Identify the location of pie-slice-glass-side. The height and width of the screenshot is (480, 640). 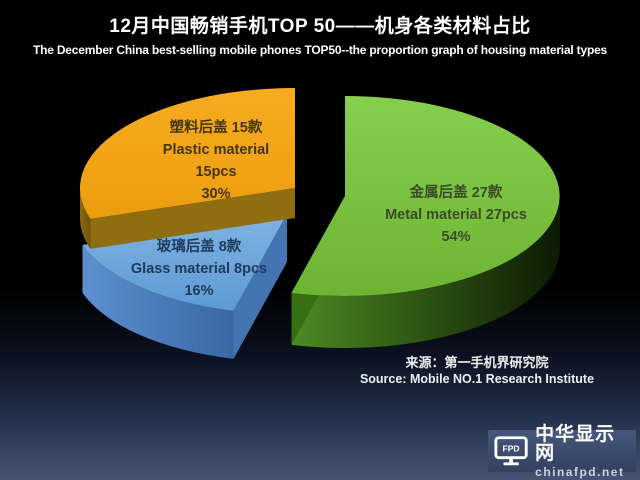
(158, 301).